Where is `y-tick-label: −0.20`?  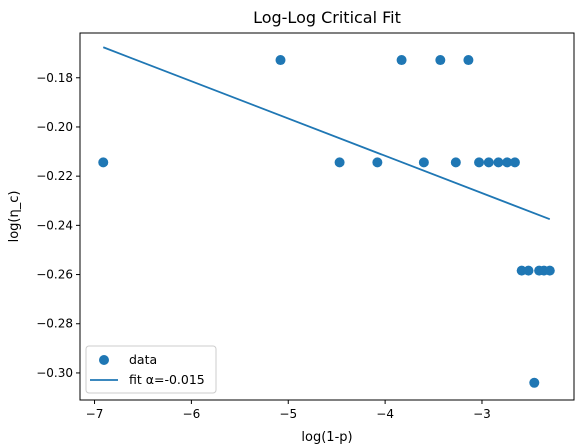
y-tick-label: −0.20 is located at coordinates (54, 127).